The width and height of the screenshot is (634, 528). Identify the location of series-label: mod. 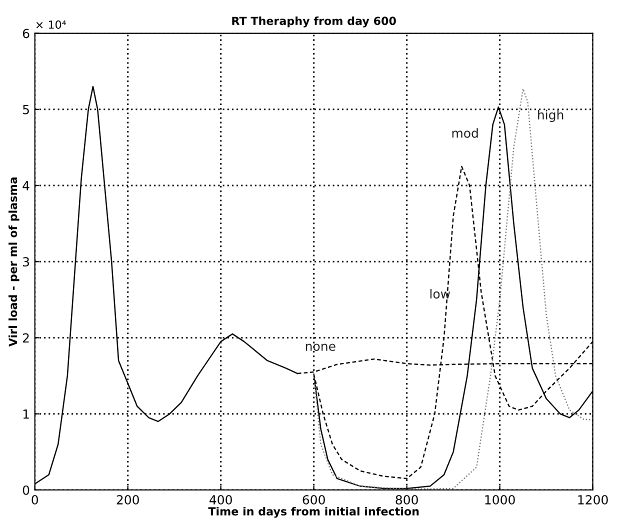
(465, 133).